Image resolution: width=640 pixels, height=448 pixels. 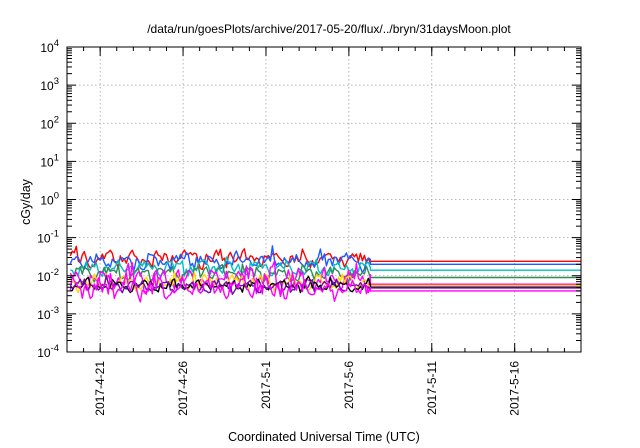 I want to click on y-tick-label: 10⁻³, so click(x=48, y=313).